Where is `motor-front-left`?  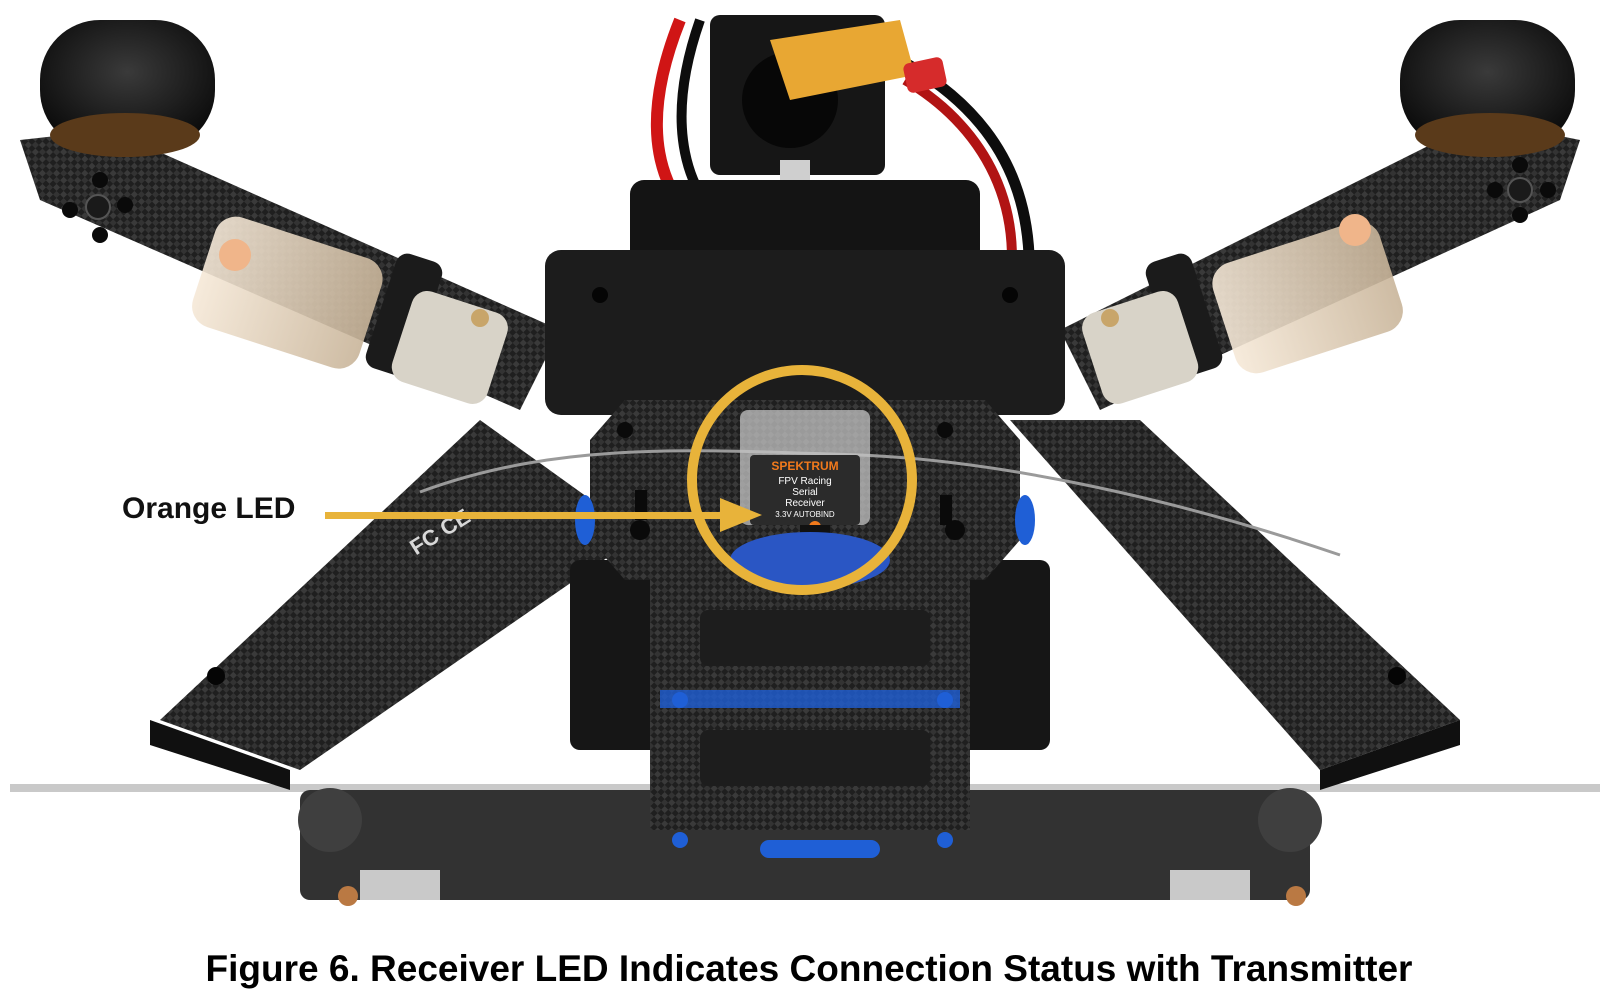 motor-front-left is located at coordinates (127, 131).